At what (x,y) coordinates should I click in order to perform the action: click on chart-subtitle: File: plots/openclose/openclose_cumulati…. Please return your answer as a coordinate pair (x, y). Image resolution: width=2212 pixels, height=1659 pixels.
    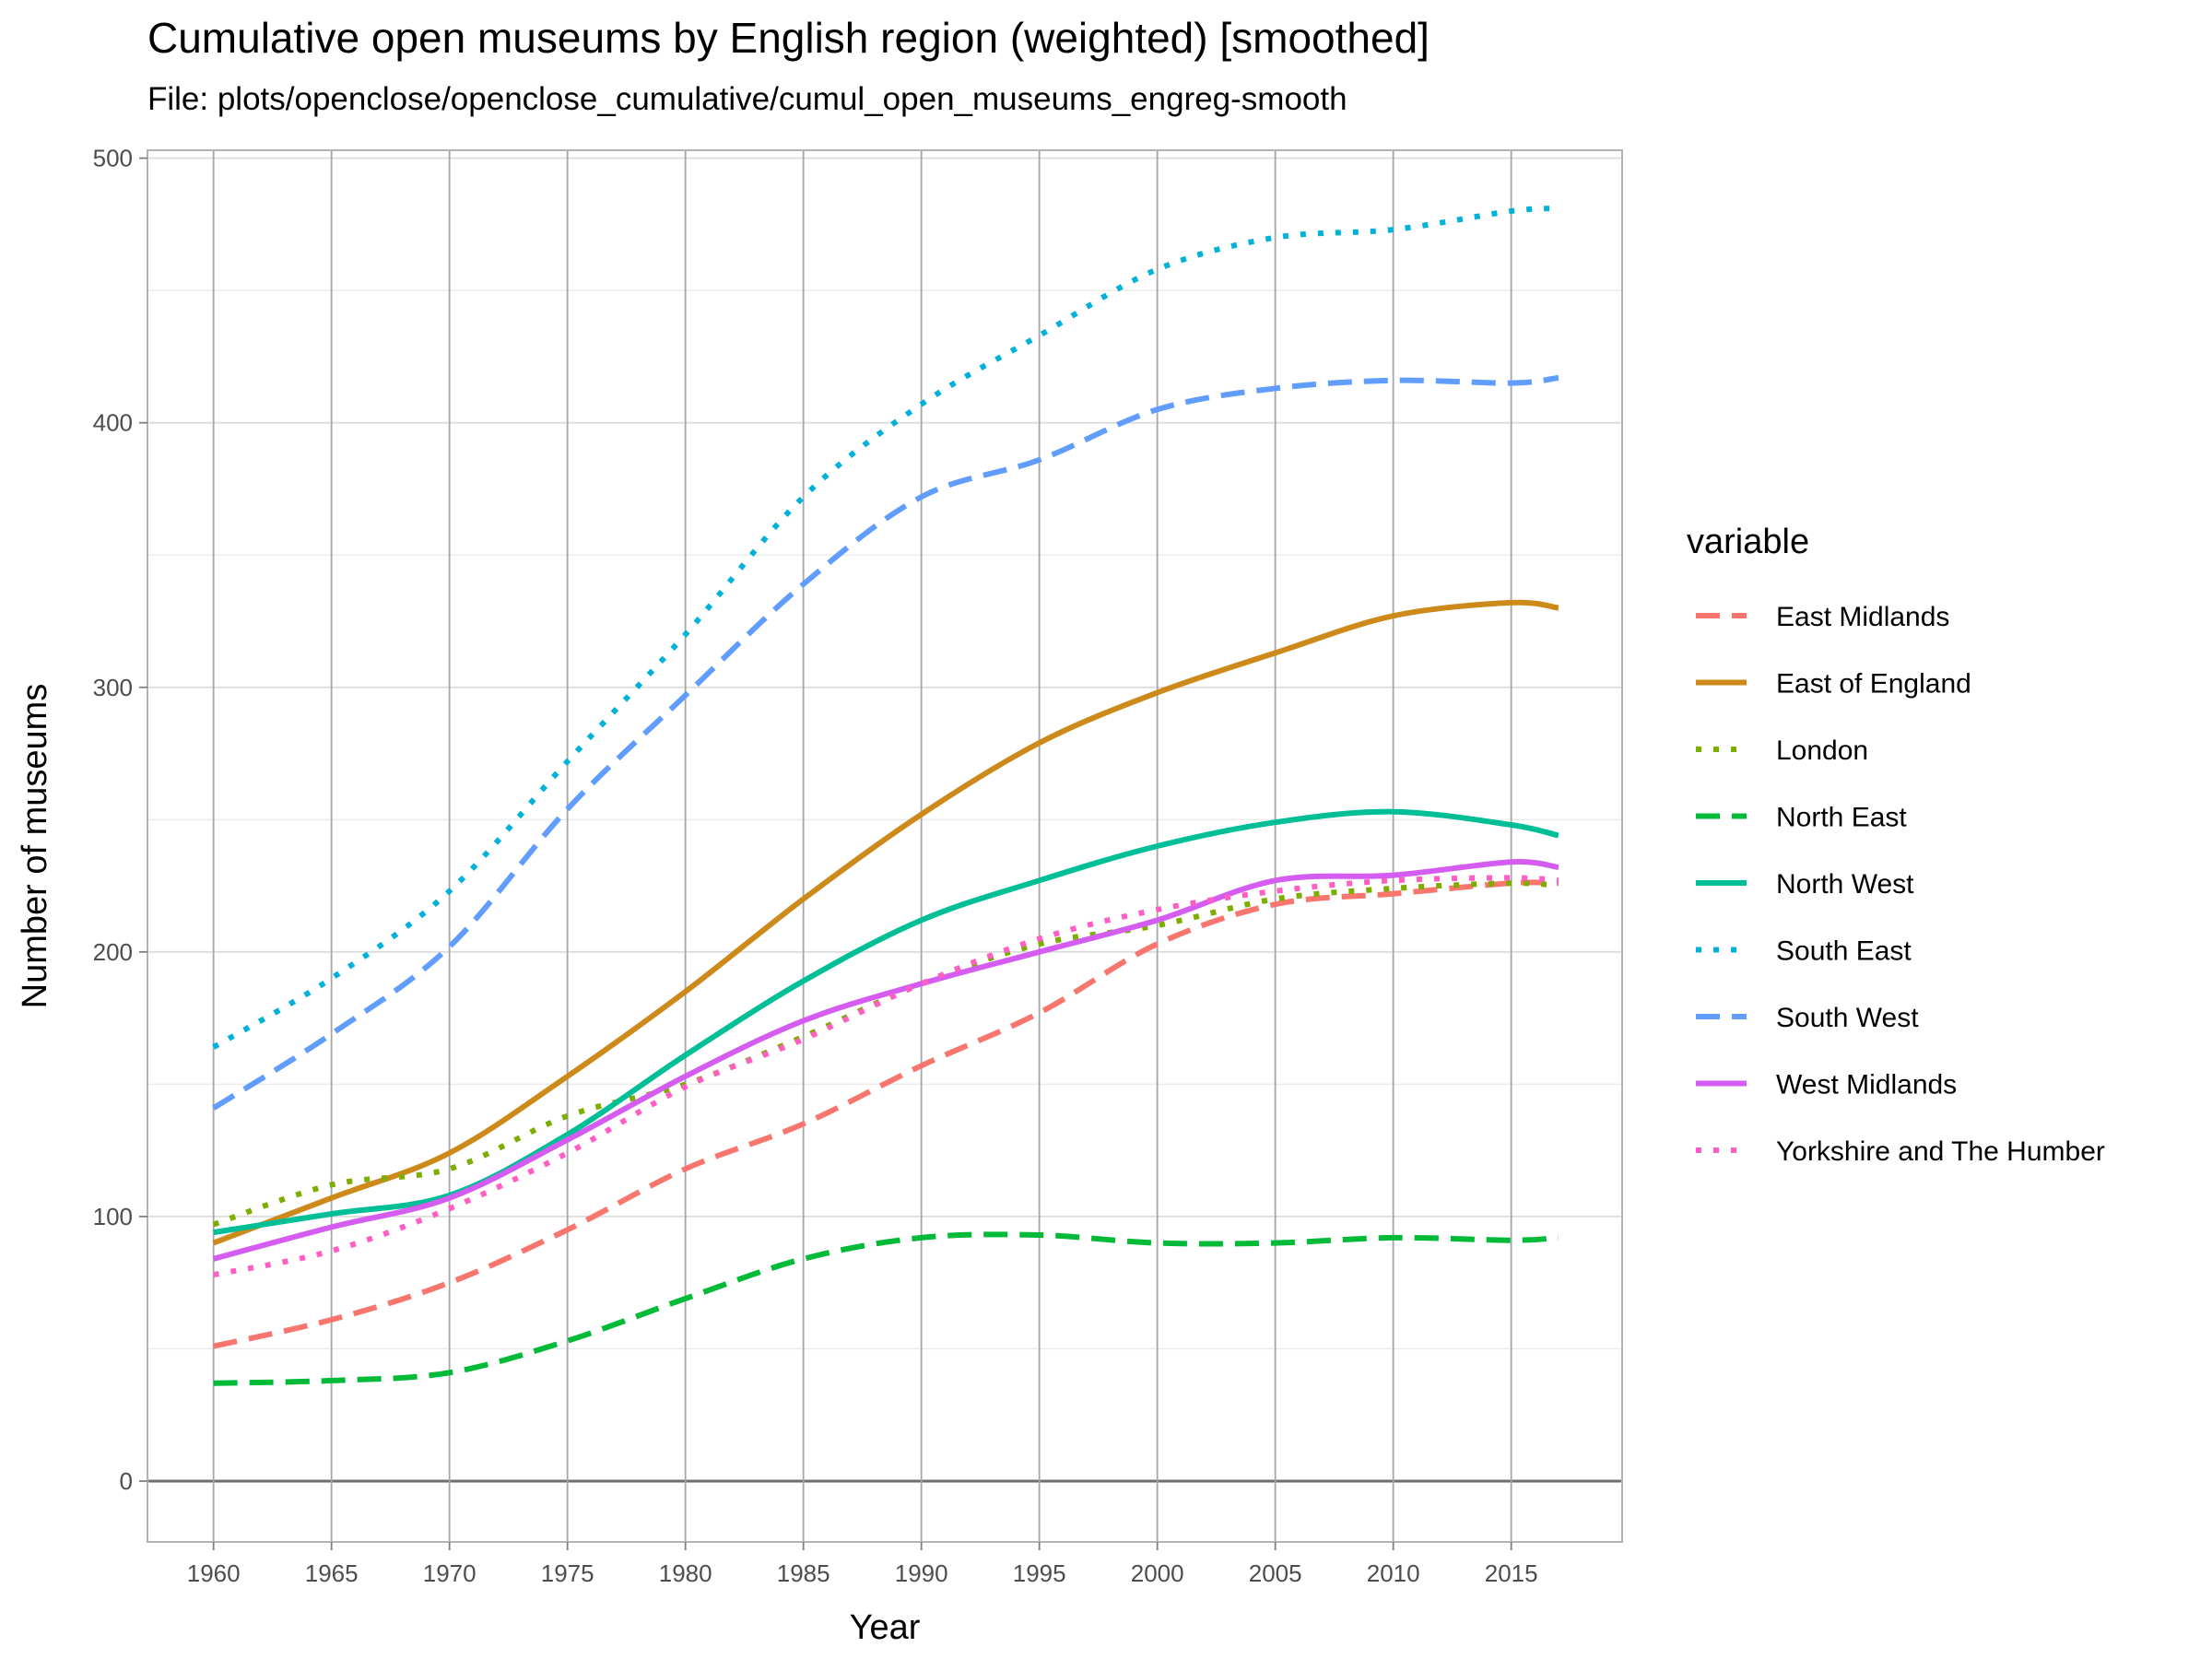
    Looking at the image, I should click on (747, 99).